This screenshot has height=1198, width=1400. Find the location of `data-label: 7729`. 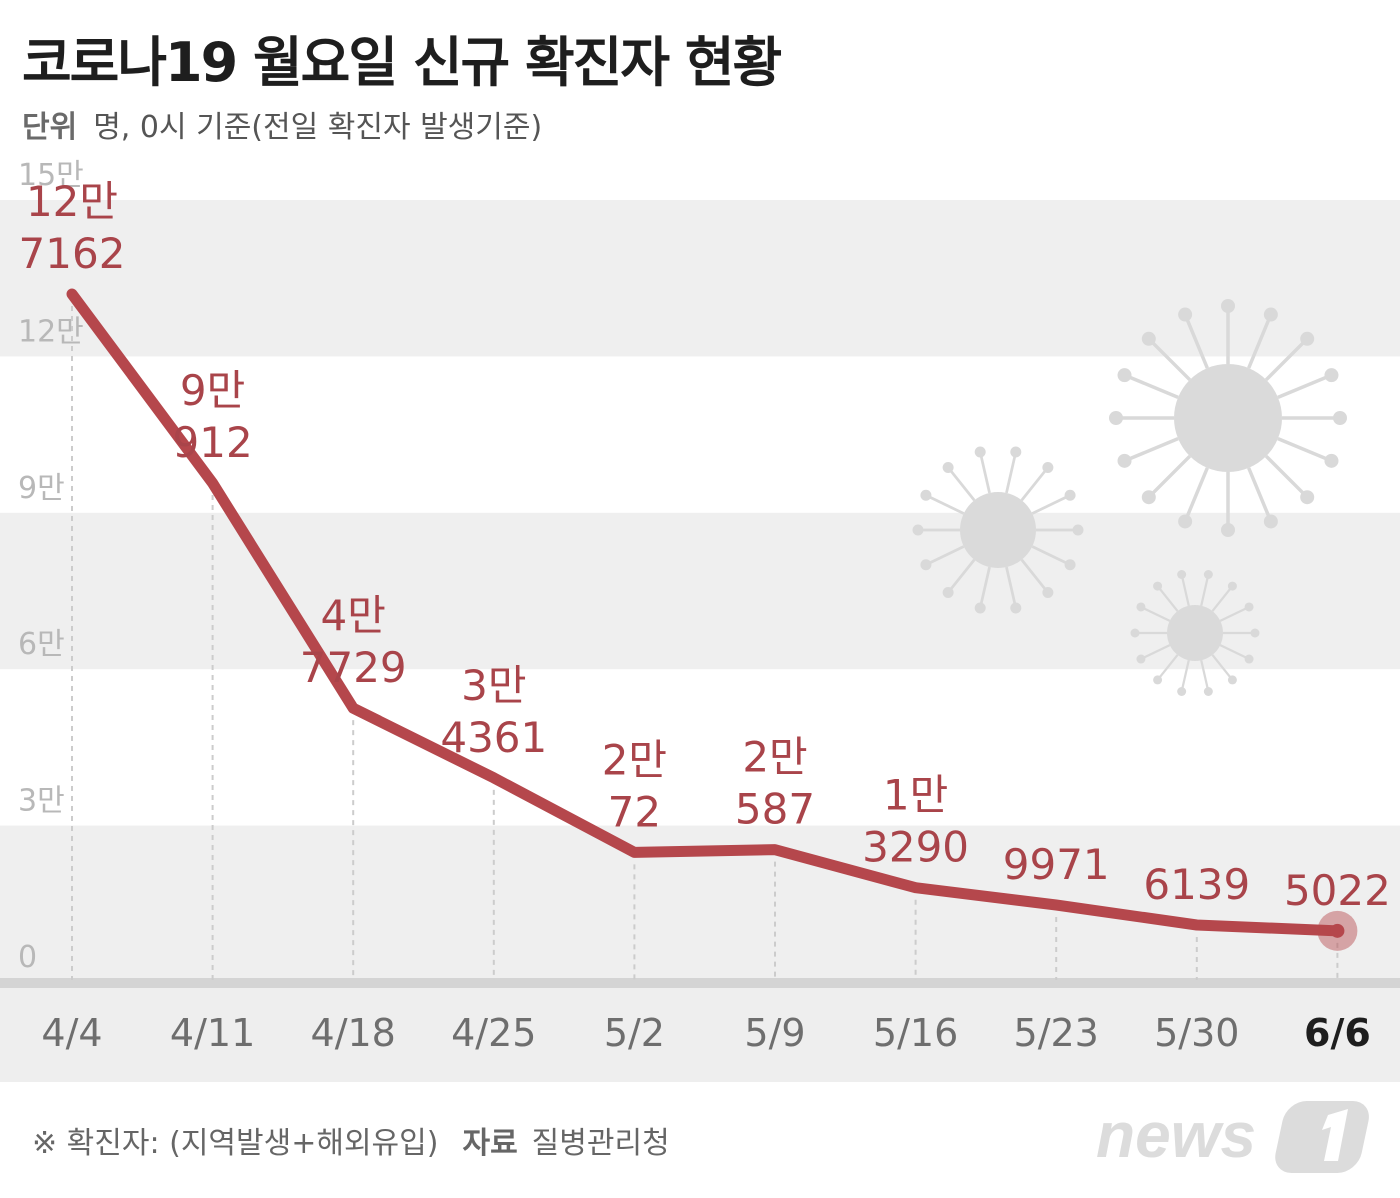

data-label: 7729 is located at coordinates (353, 667).